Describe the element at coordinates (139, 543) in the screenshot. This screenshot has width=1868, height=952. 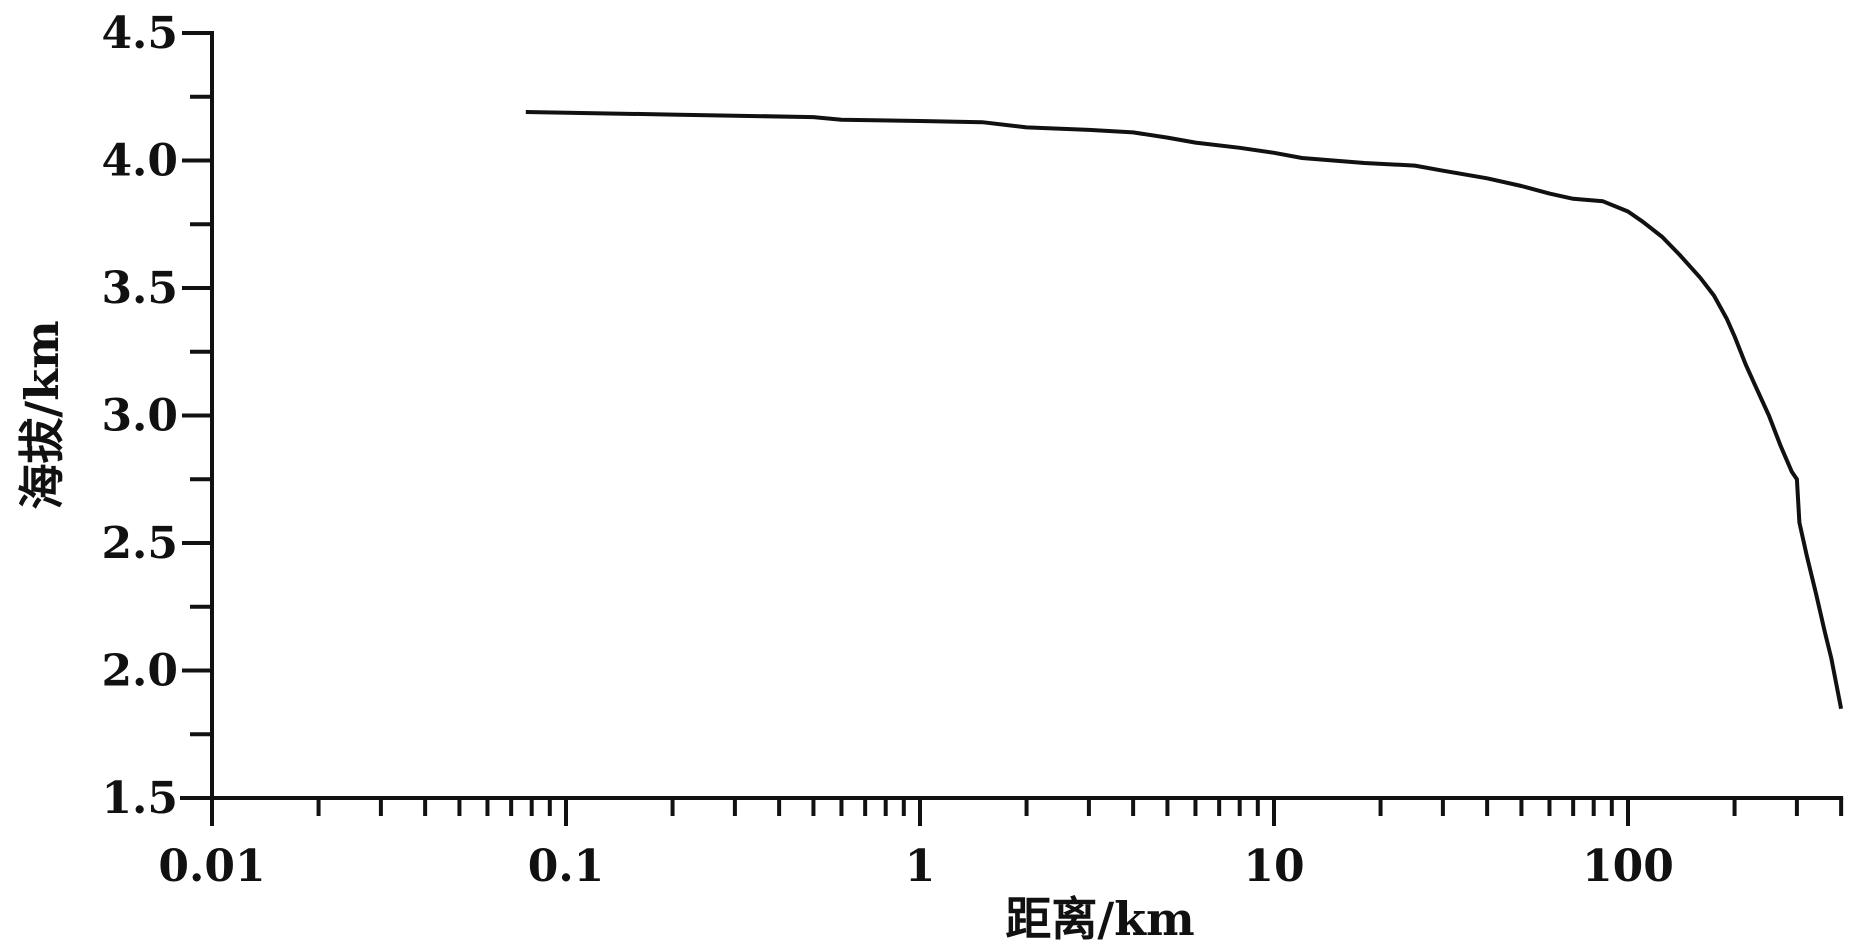
I see `y-tick-label: 2.5` at that location.